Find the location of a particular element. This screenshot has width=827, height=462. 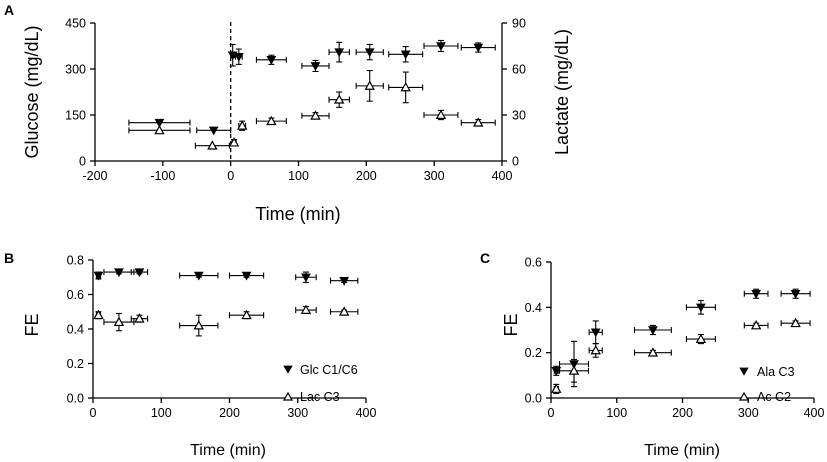

panel-a-x-axis-title: Time (min) is located at coordinates (297, 214).